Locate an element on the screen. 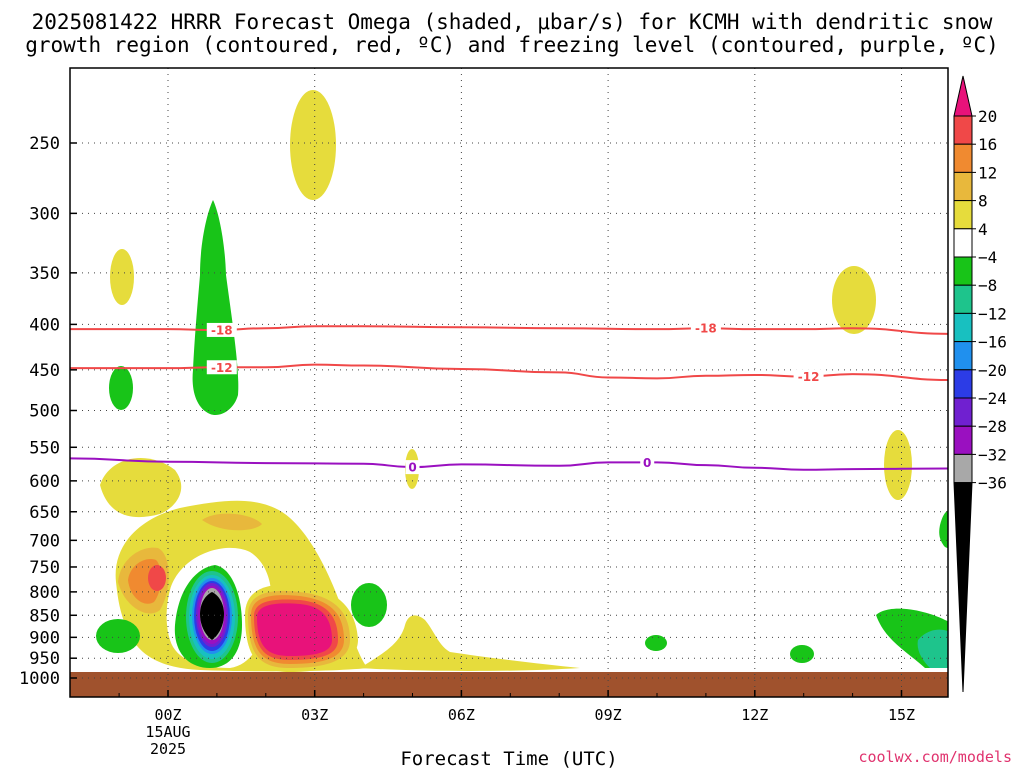  y-tick-label: 650 is located at coordinates (44, 513).